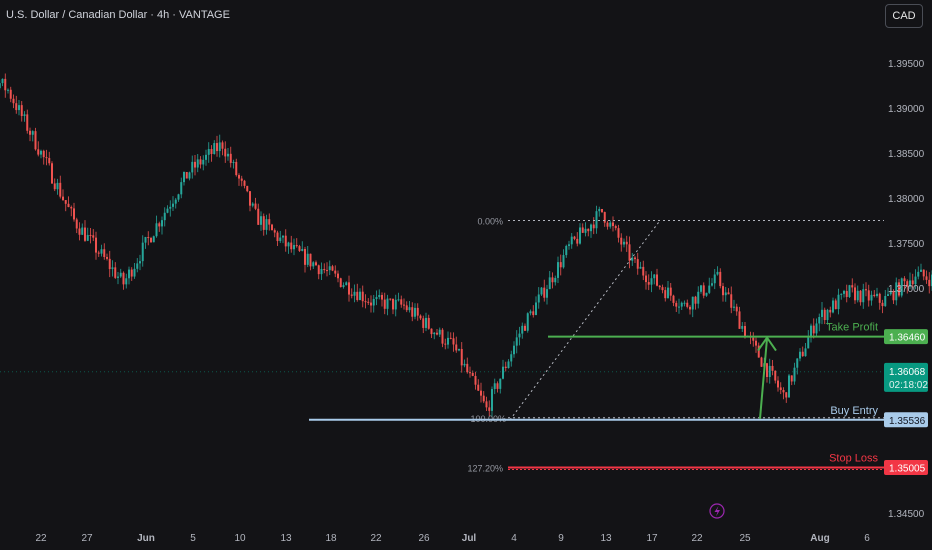  What do you see at coordinates (906, 468) in the screenshot?
I see `stop-loss-price-badge: 1.35005` at bounding box center [906, 468].